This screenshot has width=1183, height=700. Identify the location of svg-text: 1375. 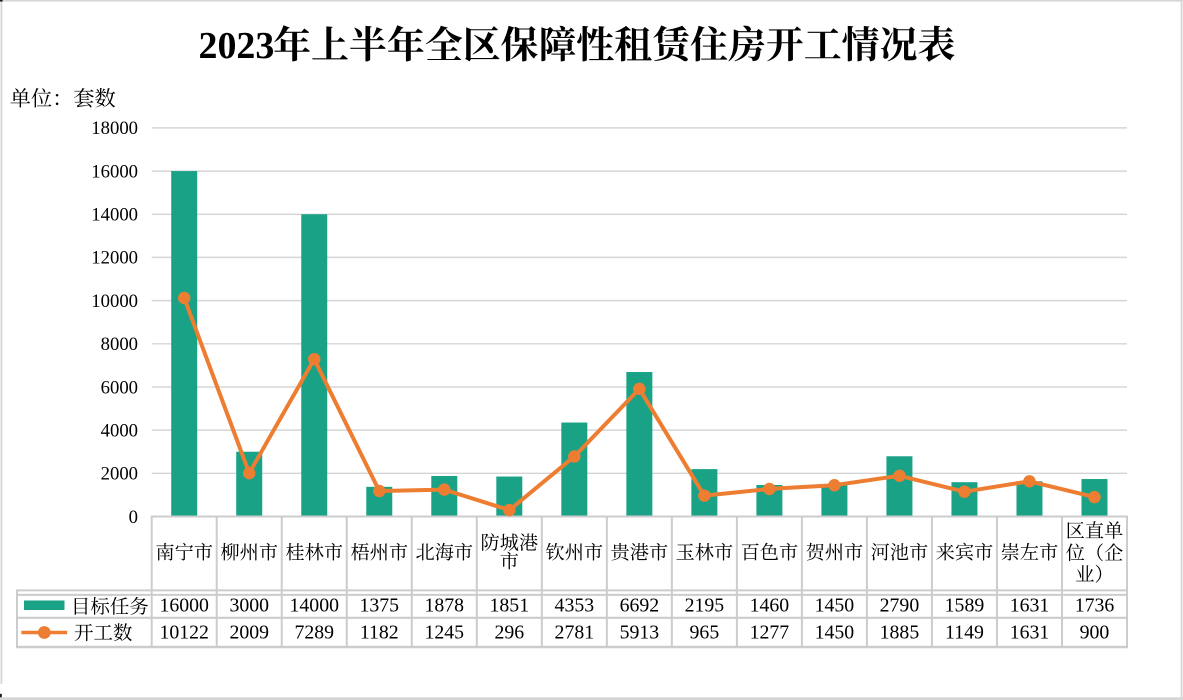
(379, 606).